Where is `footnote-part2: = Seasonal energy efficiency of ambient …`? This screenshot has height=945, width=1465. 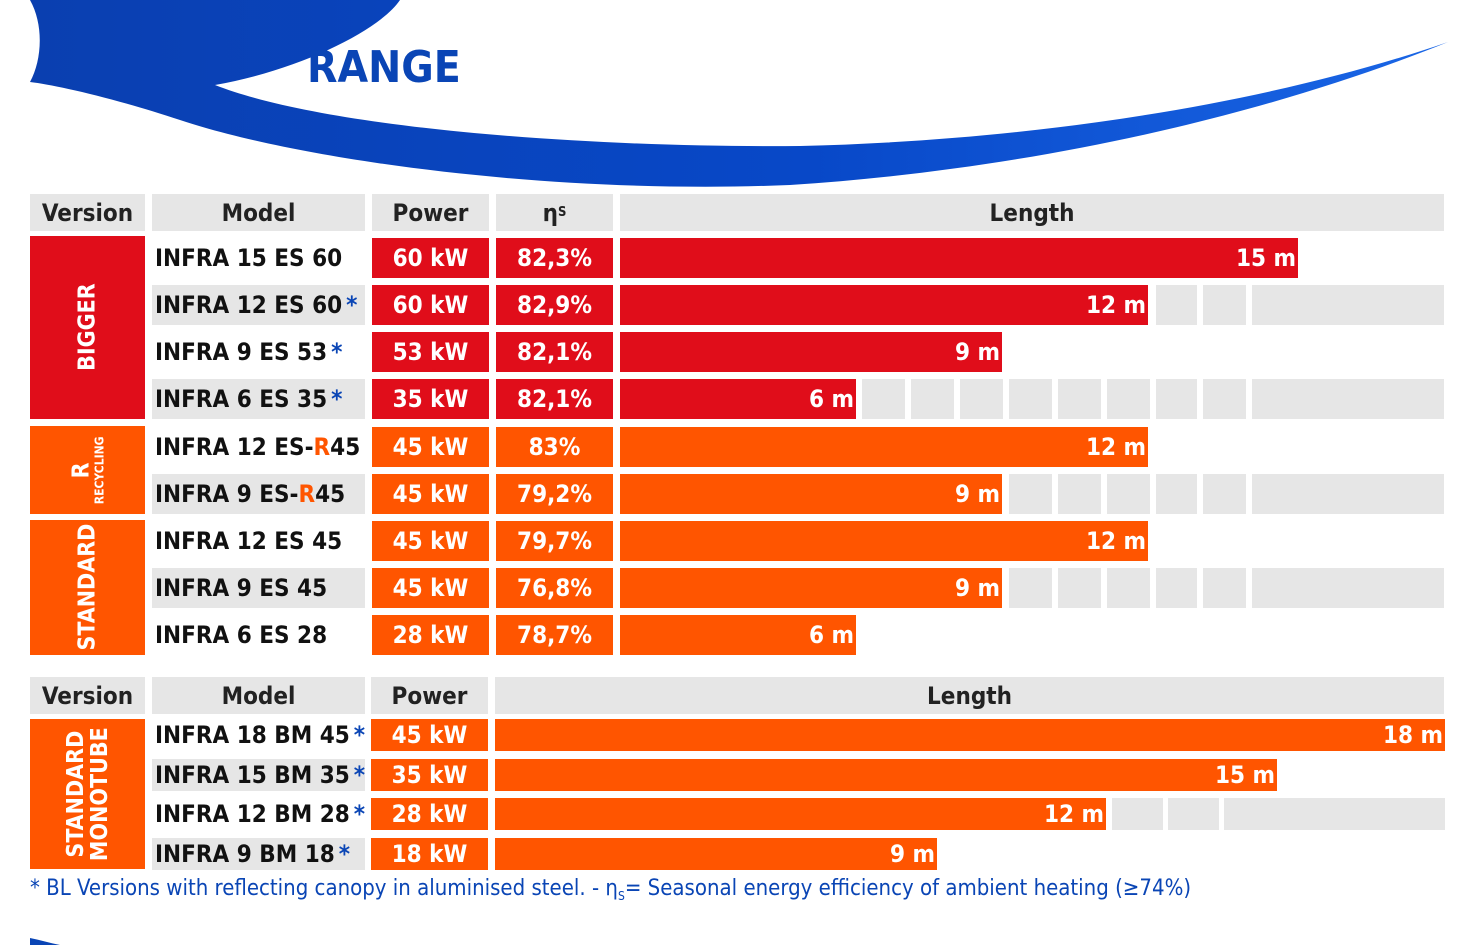 footnote-part2: = Seasonal energy efficiency of ambient … is located at coordinates (908, 888).